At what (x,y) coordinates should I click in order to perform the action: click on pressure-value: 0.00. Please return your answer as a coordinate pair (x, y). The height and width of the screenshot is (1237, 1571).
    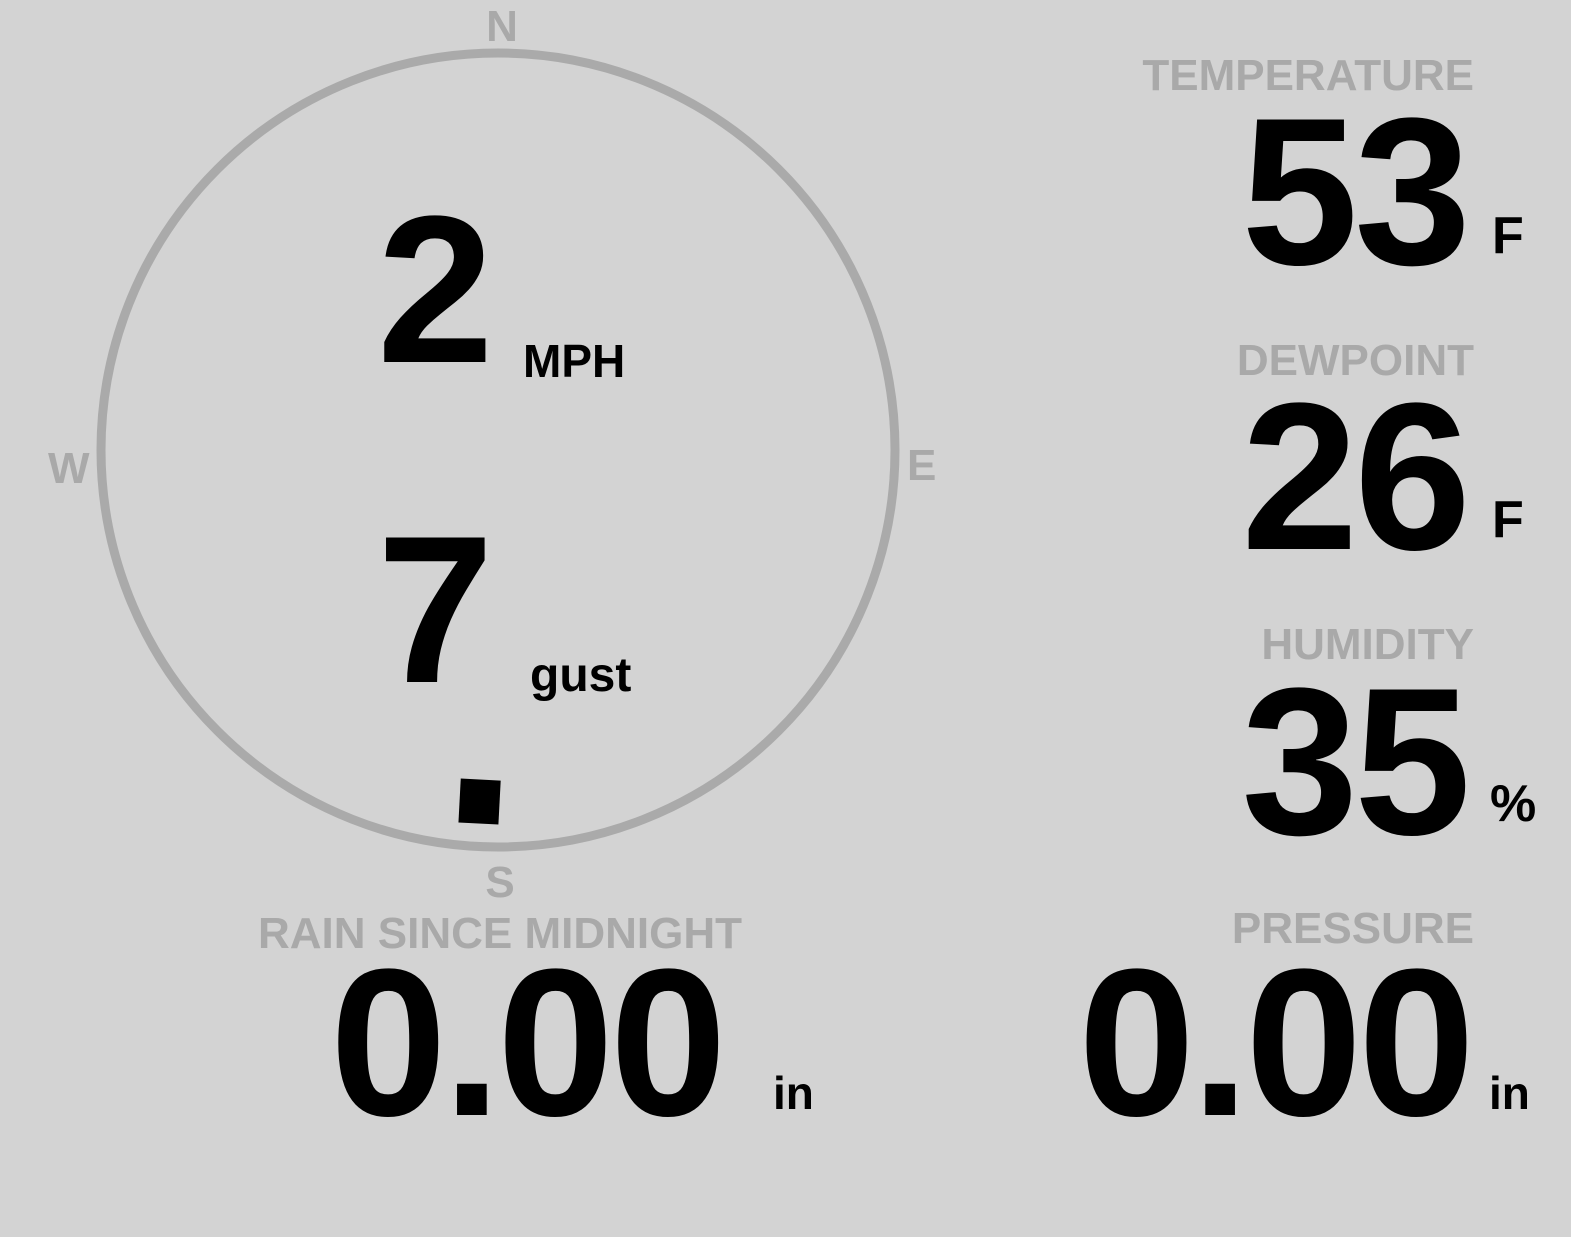
    Looking at the image, I should click on (1276, 1042).